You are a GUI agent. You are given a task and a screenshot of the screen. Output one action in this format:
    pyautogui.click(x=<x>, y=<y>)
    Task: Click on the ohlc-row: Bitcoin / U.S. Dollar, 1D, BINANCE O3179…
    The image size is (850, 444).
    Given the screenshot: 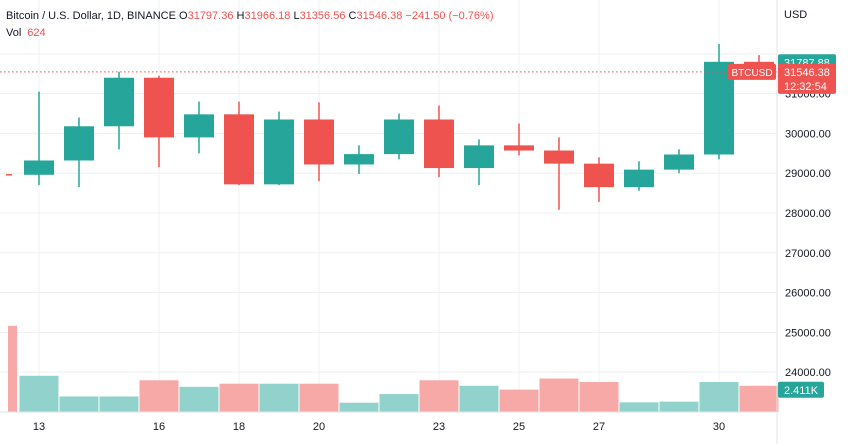 What is the action you would take?
    pyautogui.click(x=250, y=16)
    